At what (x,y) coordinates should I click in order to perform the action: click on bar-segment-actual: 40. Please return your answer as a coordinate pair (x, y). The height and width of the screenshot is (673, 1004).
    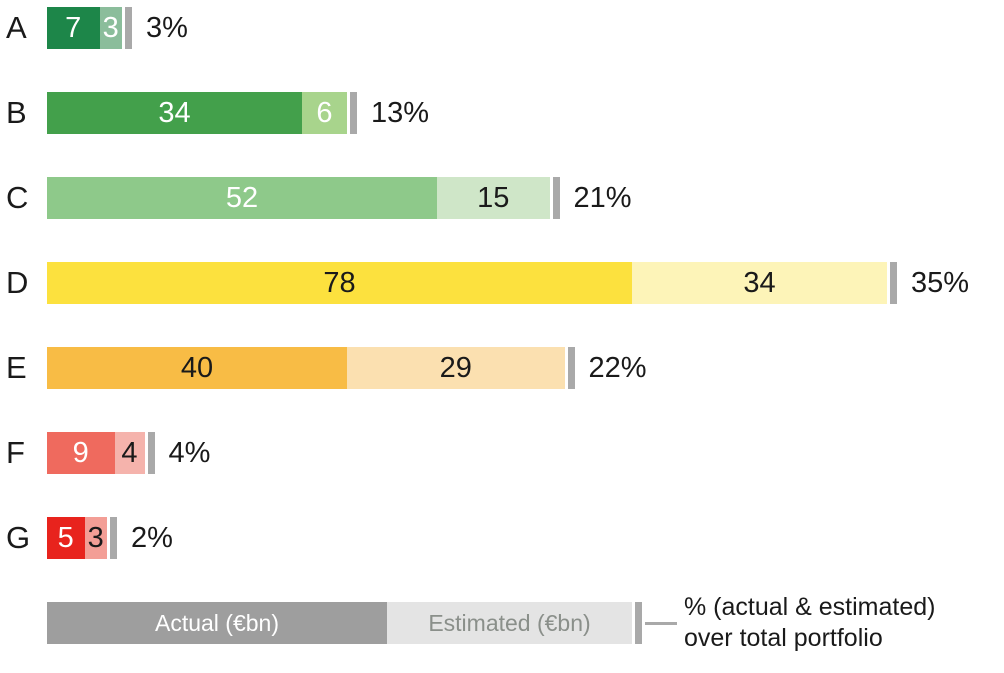
    Looking at the image, I should click on (197, 368).